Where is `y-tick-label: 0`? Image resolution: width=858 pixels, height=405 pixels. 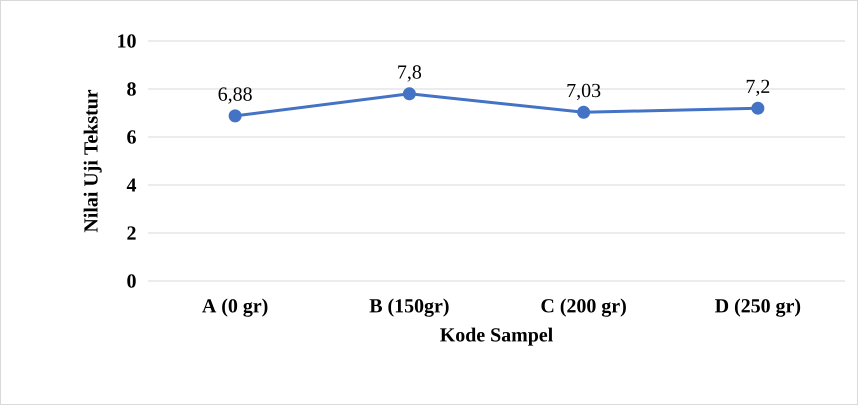
y-tick-label: 0 is located at coordinates (131, 281).